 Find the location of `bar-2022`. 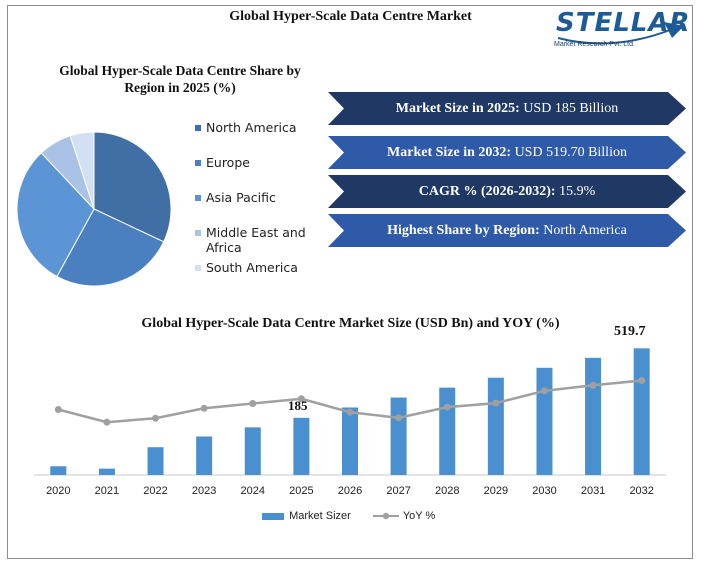

bar-2022 is located at coordinates (155, 461).